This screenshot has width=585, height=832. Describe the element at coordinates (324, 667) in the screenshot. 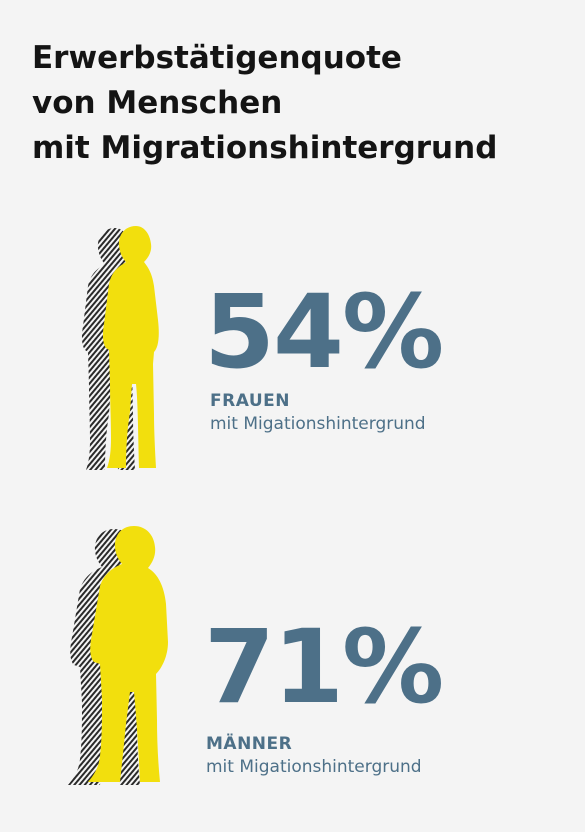

I see `value-men: 71%` at that location.